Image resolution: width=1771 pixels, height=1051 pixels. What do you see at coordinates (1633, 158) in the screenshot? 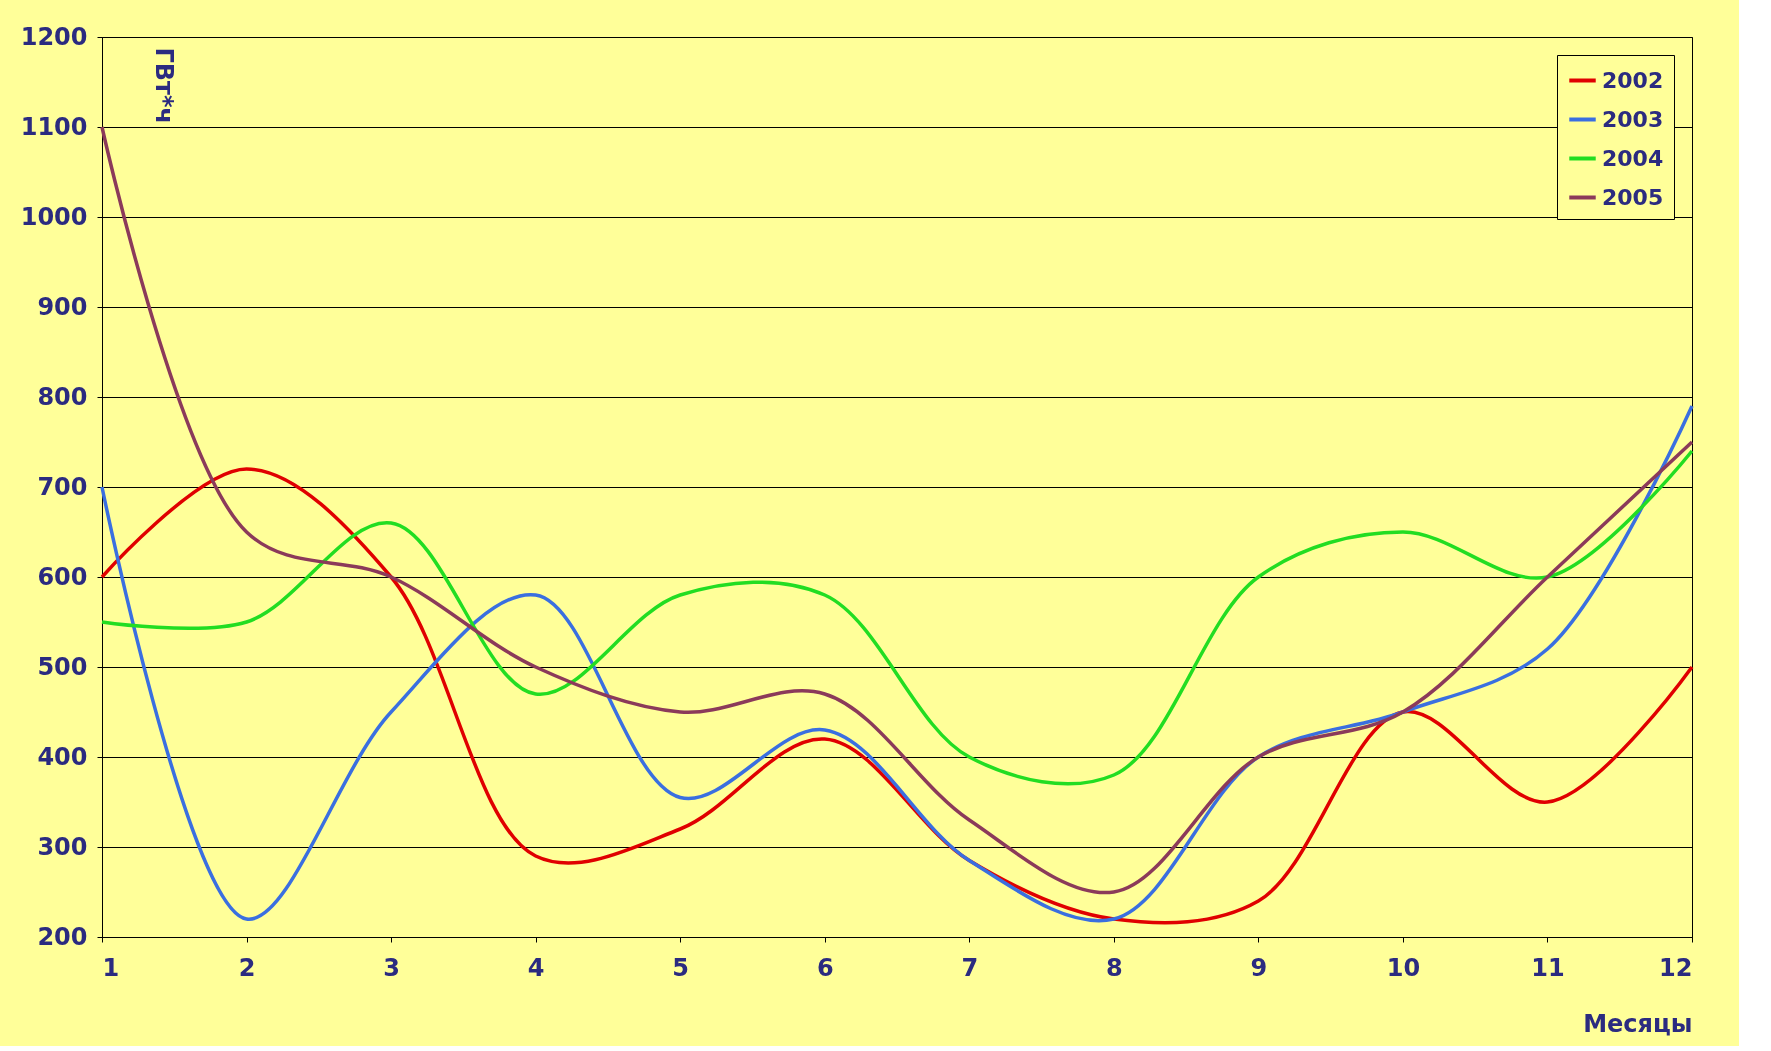
I see `legend-label: 2004` at bounding box center [1633, 158].